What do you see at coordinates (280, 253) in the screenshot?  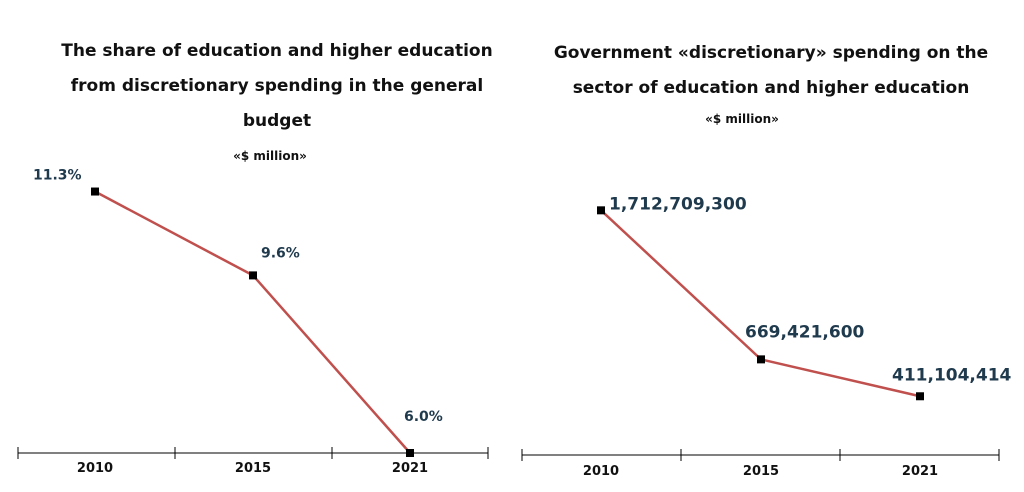 I see `data-label: 9.6%` at bounding box center [280, 253].